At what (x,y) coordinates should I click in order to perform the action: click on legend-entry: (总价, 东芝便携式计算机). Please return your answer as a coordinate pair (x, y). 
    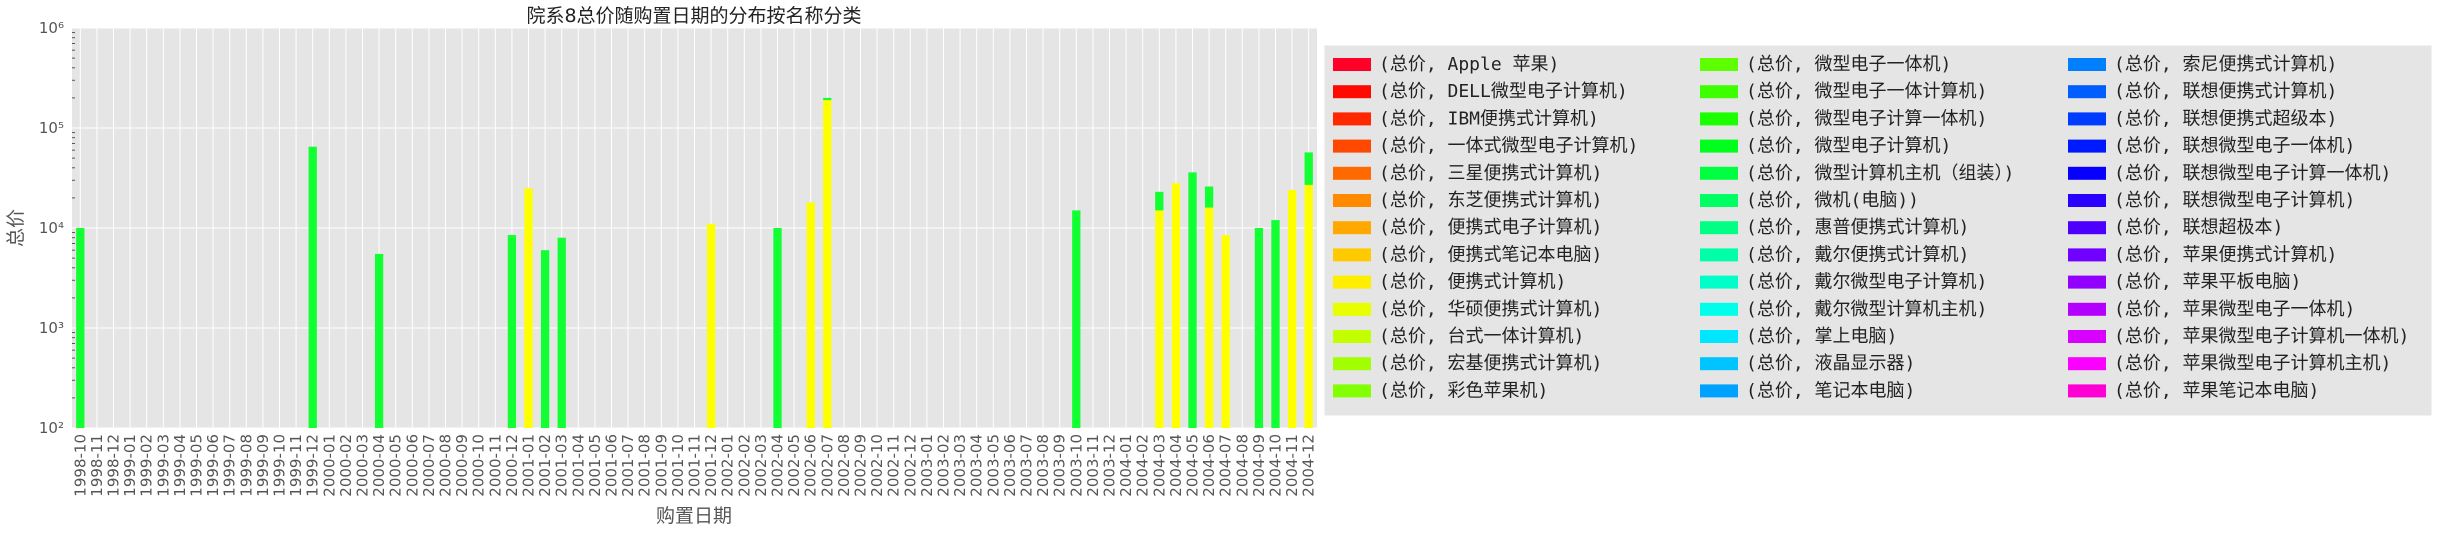
    Looking at the image, I should click on (1490, 200).